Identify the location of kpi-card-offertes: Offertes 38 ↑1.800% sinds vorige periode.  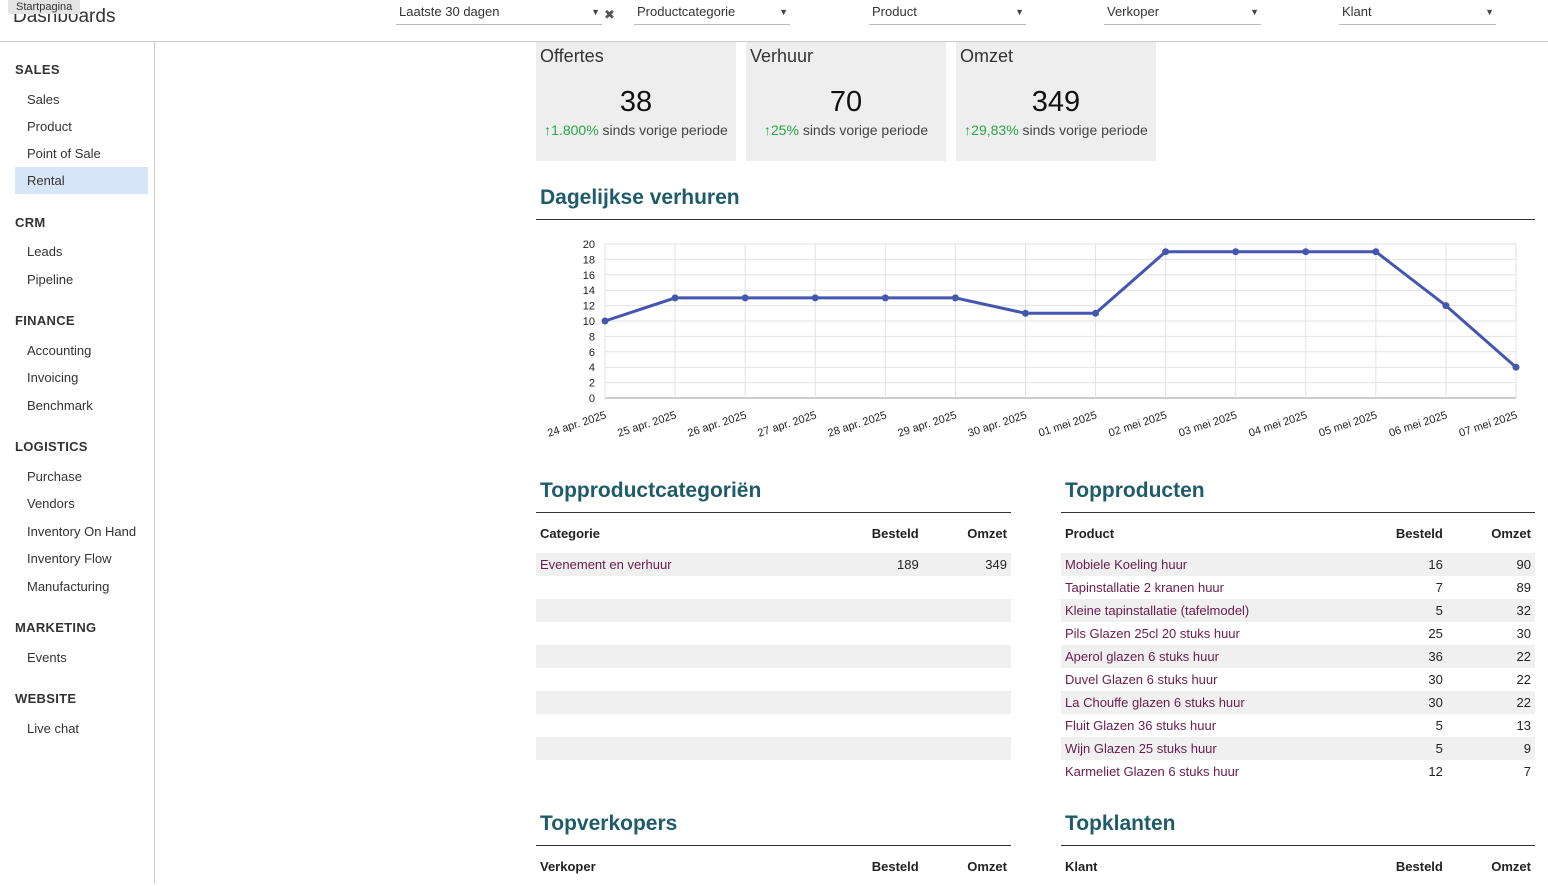
(636, 101).